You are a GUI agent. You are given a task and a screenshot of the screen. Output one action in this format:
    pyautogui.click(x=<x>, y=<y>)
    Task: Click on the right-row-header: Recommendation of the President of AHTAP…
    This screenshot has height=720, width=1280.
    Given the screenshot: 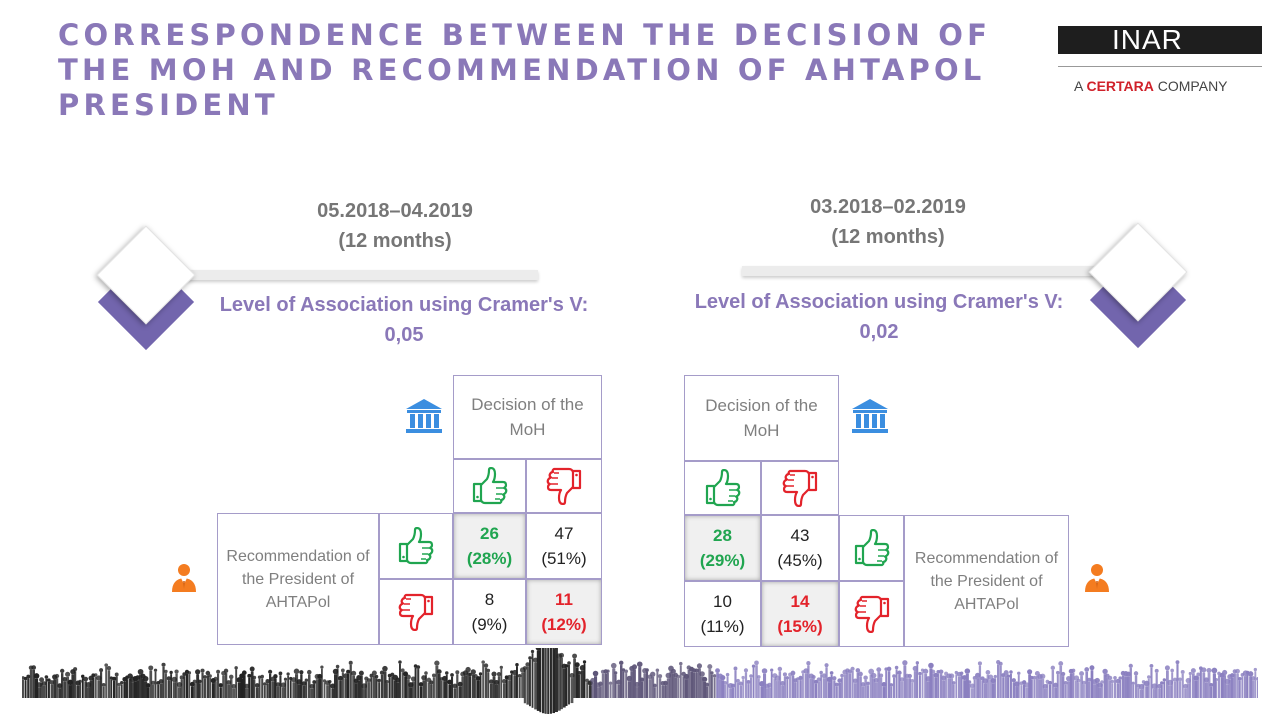 What is the action you would take?
    pyautogui.click(x=986, y=581)
    